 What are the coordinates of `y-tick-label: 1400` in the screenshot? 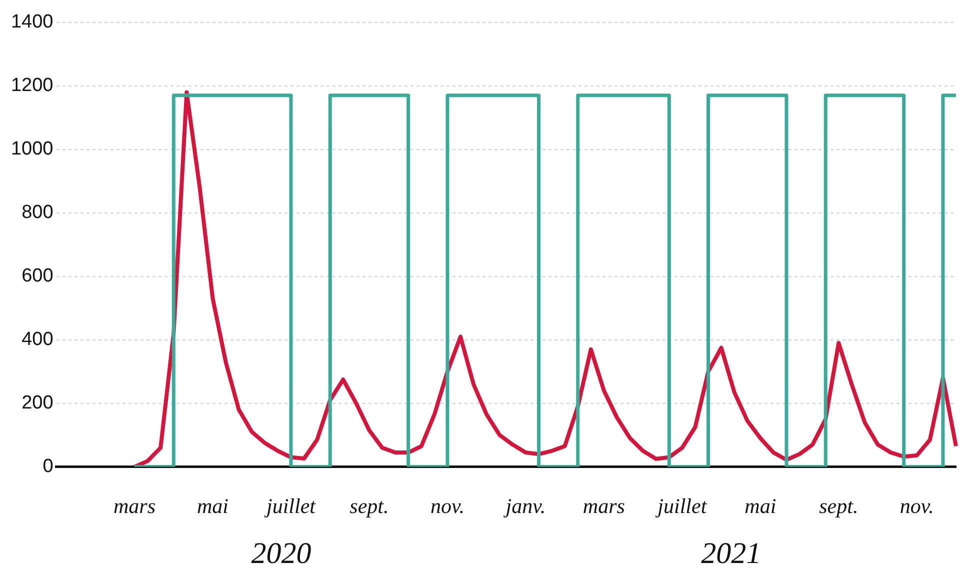 It's located at (32, 22).